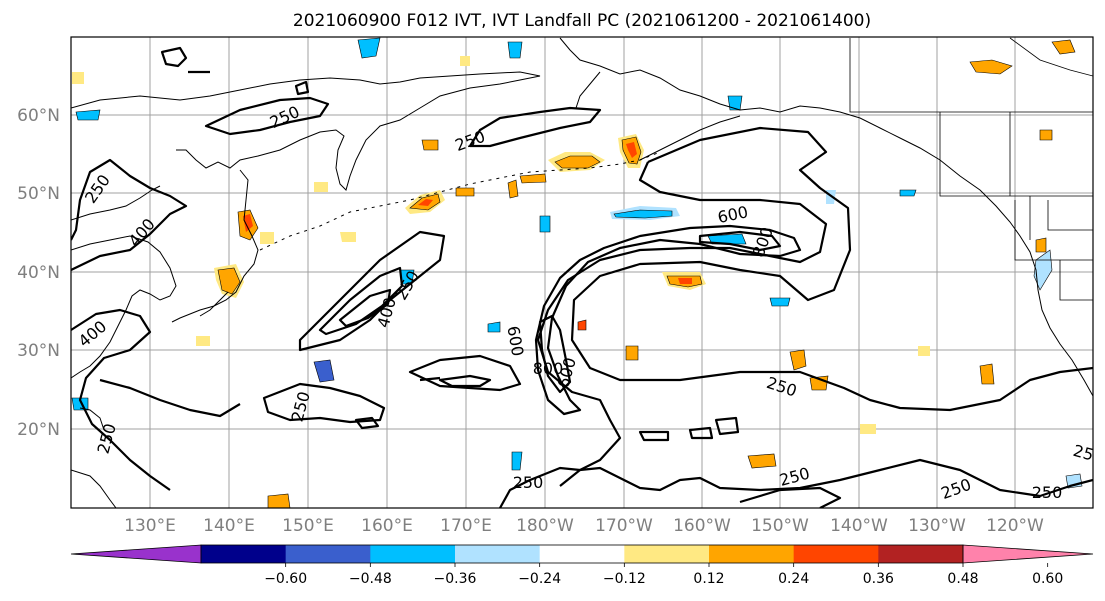 This screenshot has height=601, width=1105. I want to click on colorbar-extend-low, so click(136, 554).